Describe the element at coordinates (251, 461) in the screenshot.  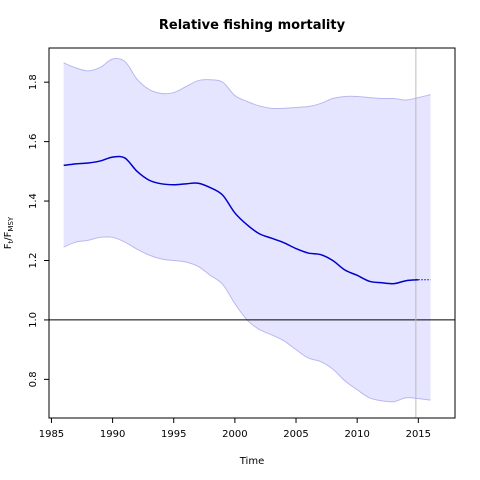
I see `x-axis-label: Time` at that location.